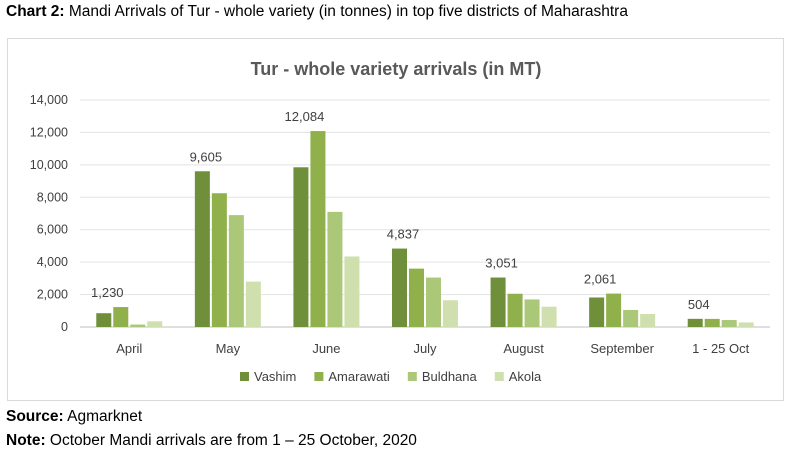  What do you see at coordinates (35, 11) in the screenshot?
I see `caption-label: Chart 2:` at bounding box center [35, 11].